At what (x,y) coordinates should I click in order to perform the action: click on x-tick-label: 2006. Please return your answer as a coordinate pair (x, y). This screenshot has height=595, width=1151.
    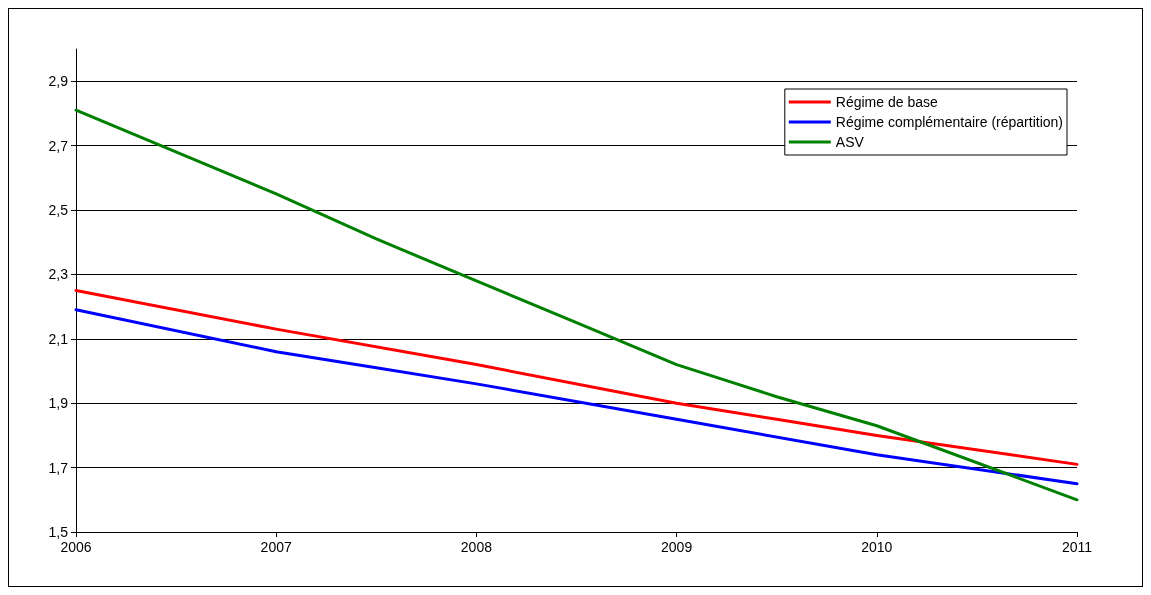
    Looking at the image, I should click on (76, 547).